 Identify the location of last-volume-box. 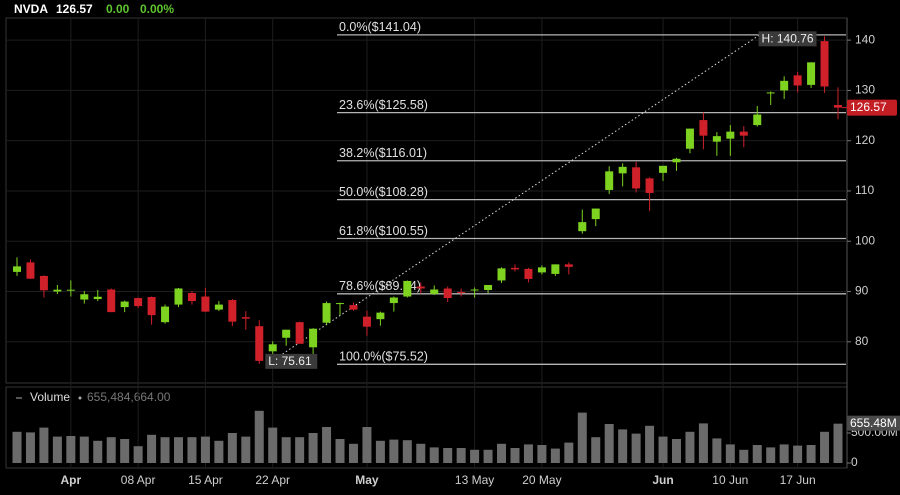
(873, 423).